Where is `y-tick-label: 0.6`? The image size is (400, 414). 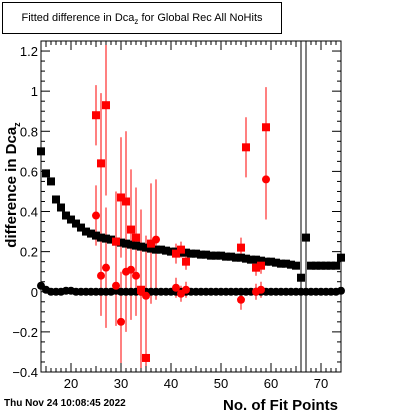
y-tick-label: 0.6 is located at coordinates (29, 171).